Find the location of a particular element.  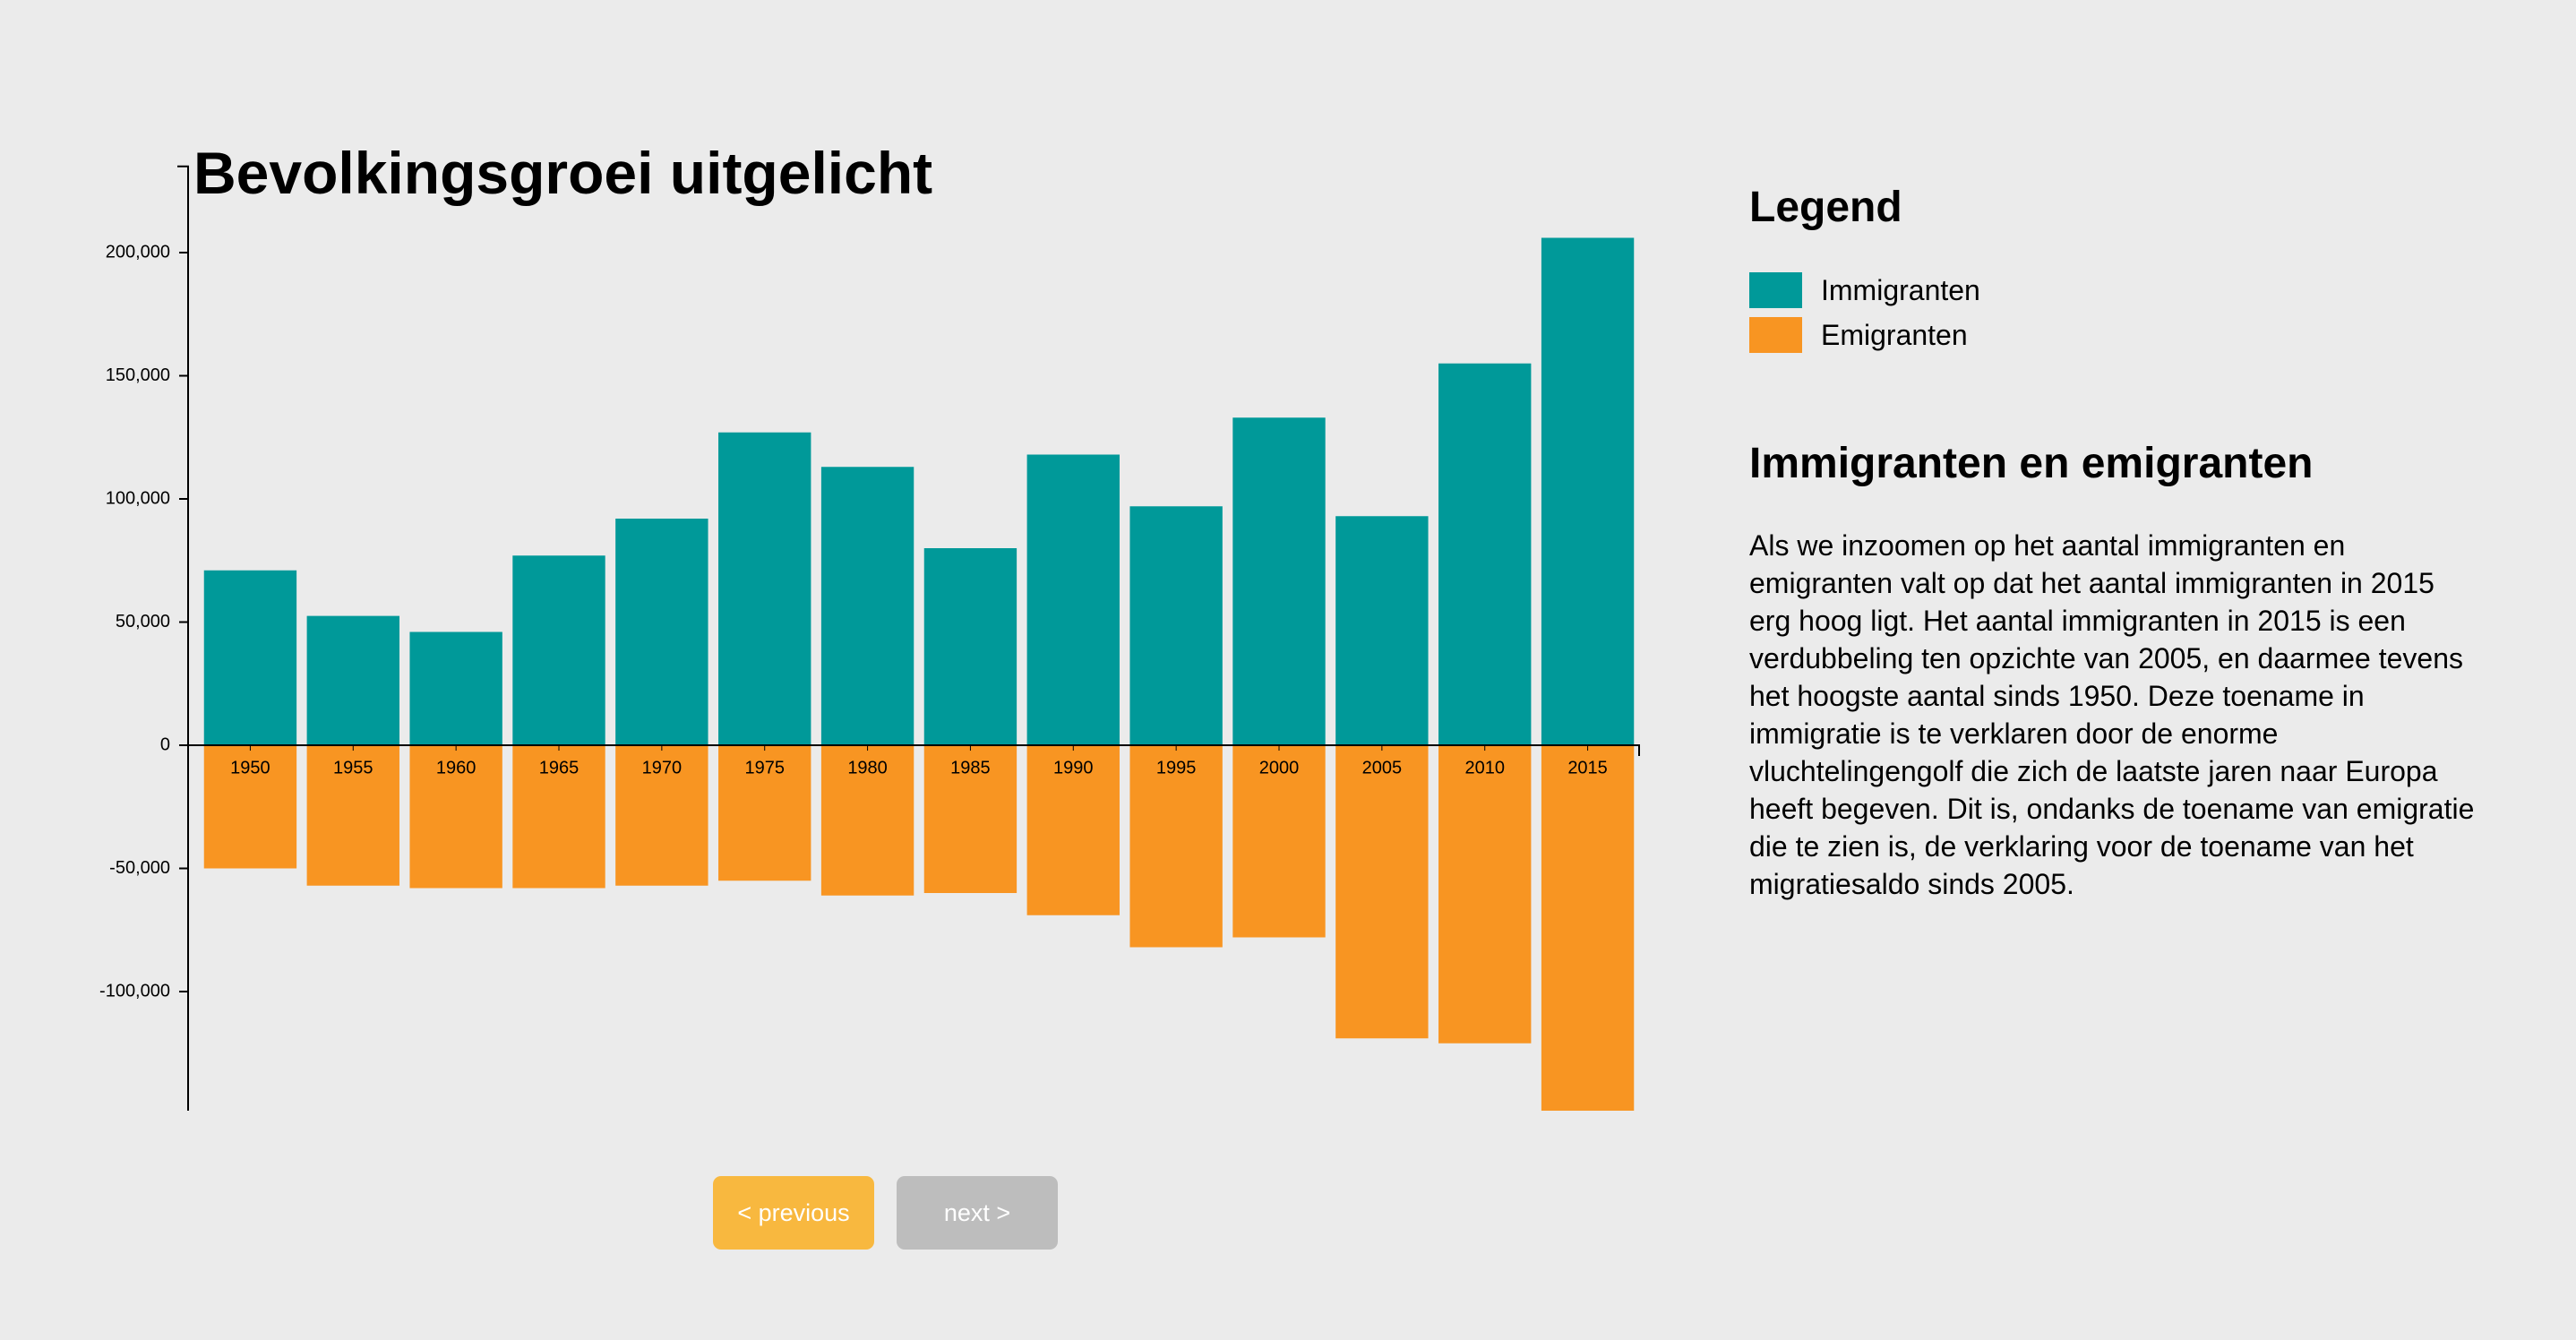

bar-immigranten-1990 is located at coordinates (1073, 599).